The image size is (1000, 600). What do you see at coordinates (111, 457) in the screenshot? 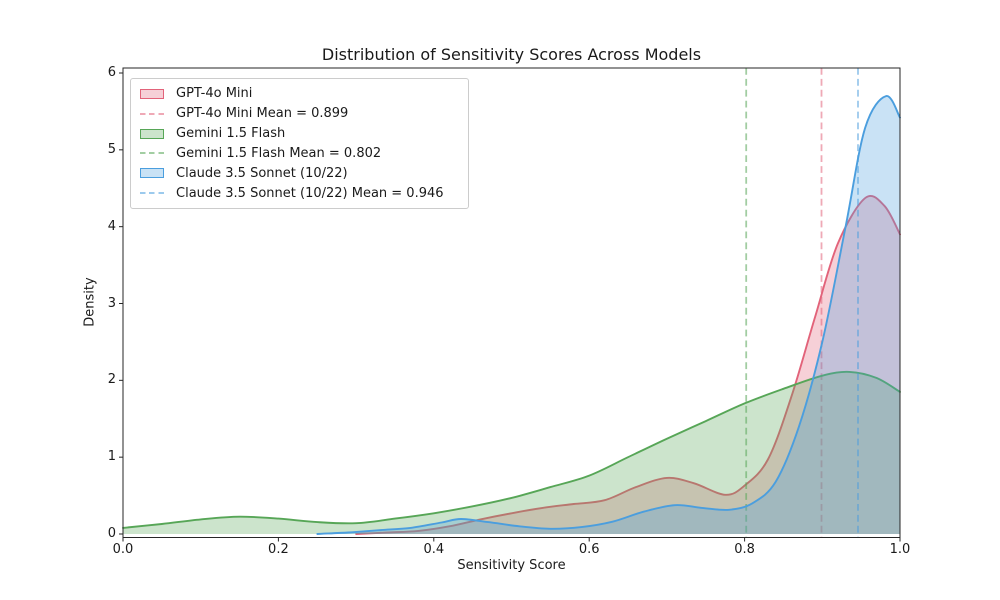
I see `y-tick-label: 1` at bounding box center [111, 457].